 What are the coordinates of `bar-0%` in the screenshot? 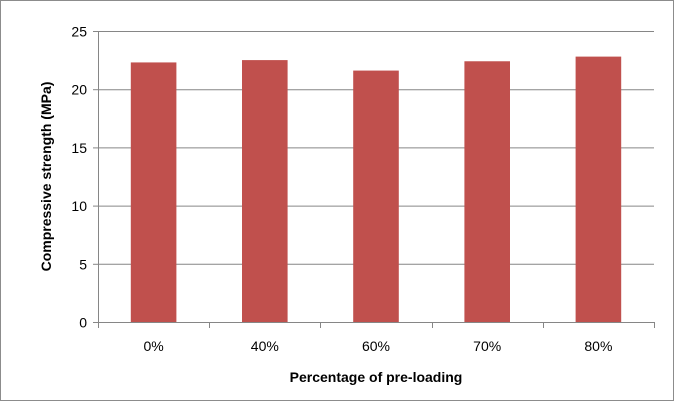 It's located at (153, 192).